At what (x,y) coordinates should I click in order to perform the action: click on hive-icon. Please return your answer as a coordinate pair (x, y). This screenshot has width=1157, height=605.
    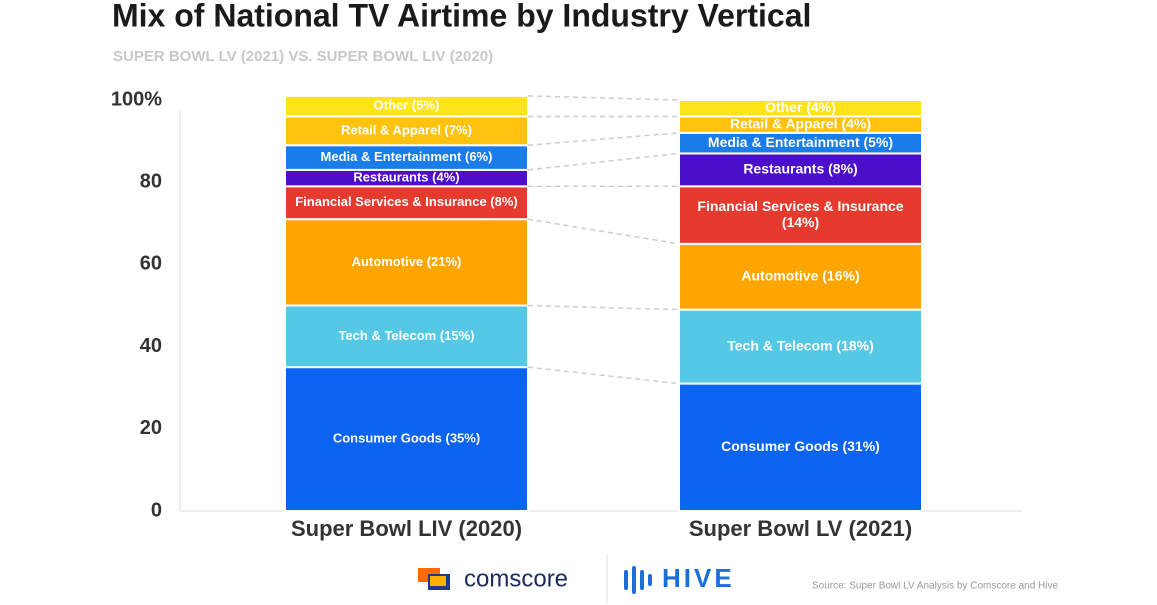
    Looking at the image, I should click on (638, 580).